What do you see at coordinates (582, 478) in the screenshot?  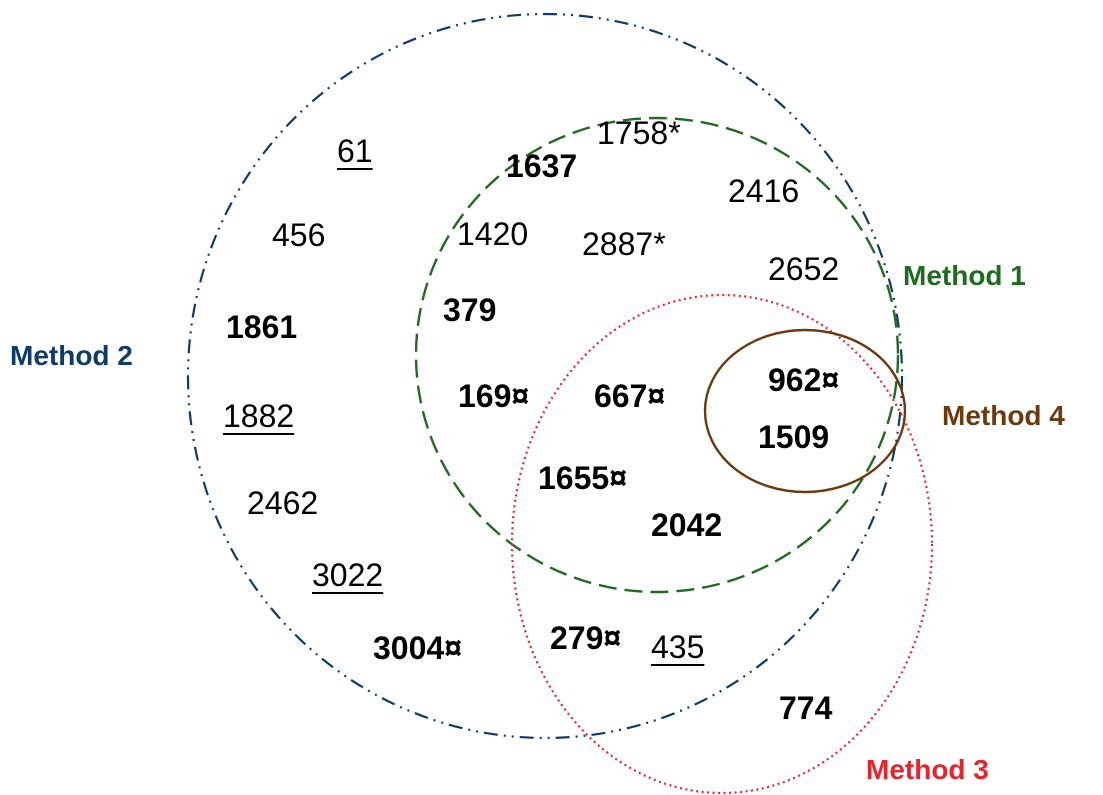 I see `region-number: 1655¤` at bounding box center [582, 478].